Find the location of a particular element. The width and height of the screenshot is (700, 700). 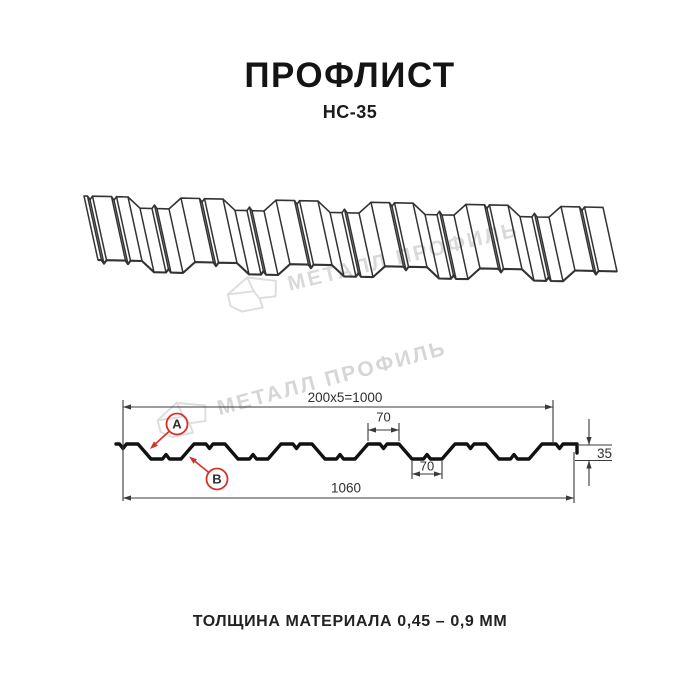

callout-a: A is located at coordinates (169, 430).